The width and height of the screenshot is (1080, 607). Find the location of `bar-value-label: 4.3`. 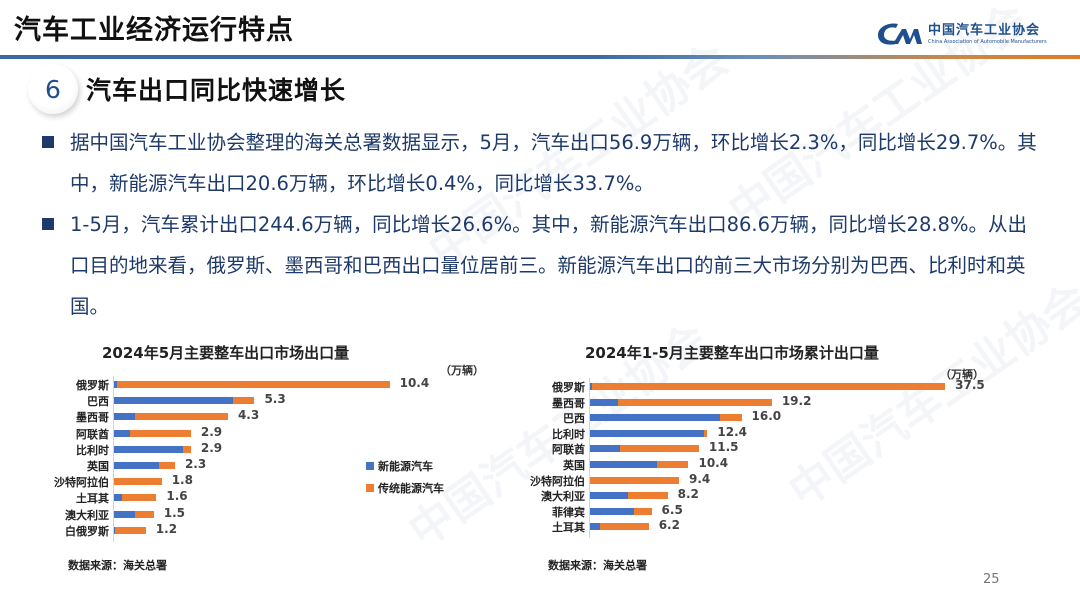

bar-value-label: 4.3 is located at coordinates (248, 415).